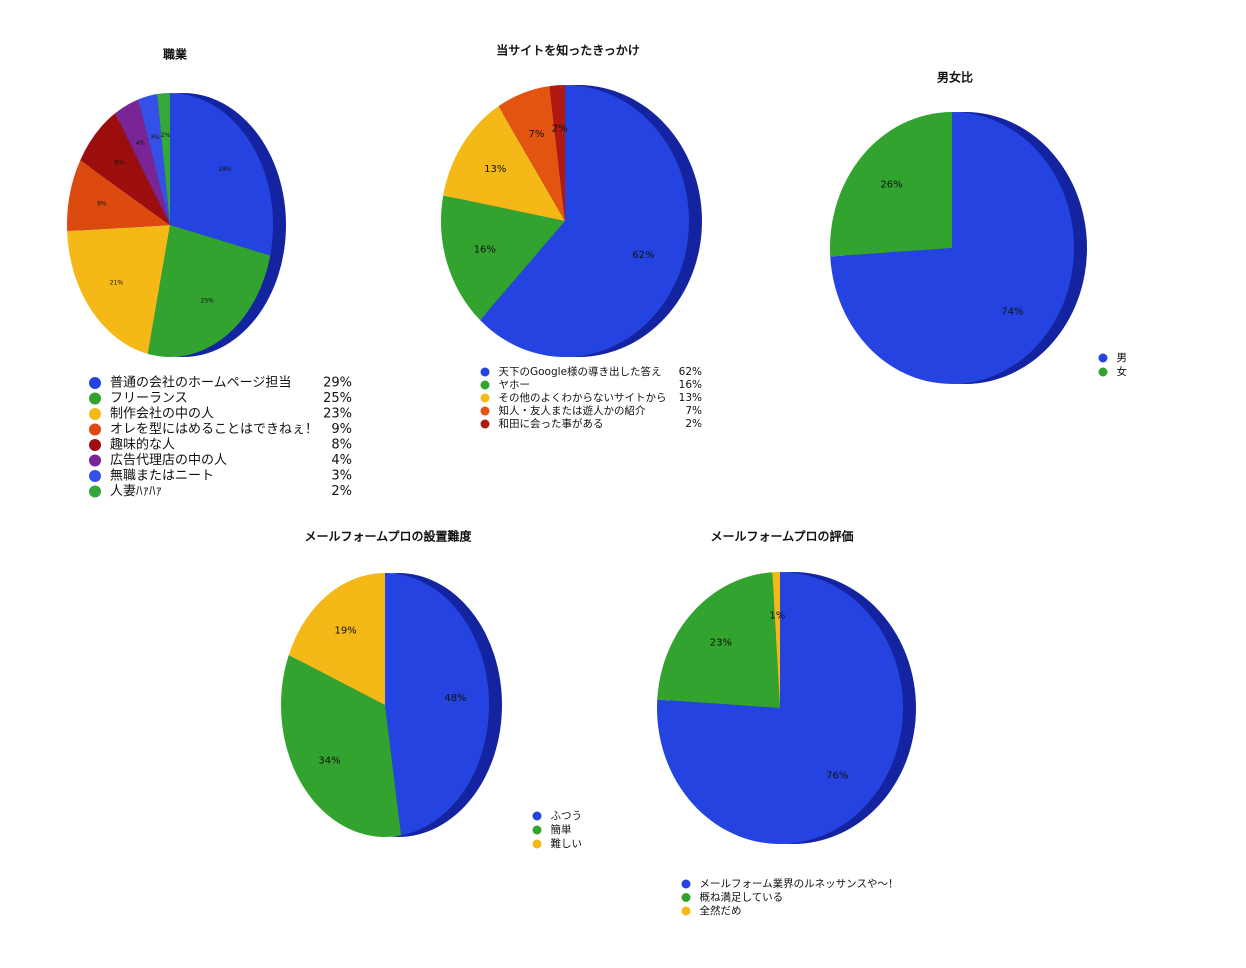 This screenshot has width=1246, height=968. I want to click on legend-value: 13%, so click(690, 398).